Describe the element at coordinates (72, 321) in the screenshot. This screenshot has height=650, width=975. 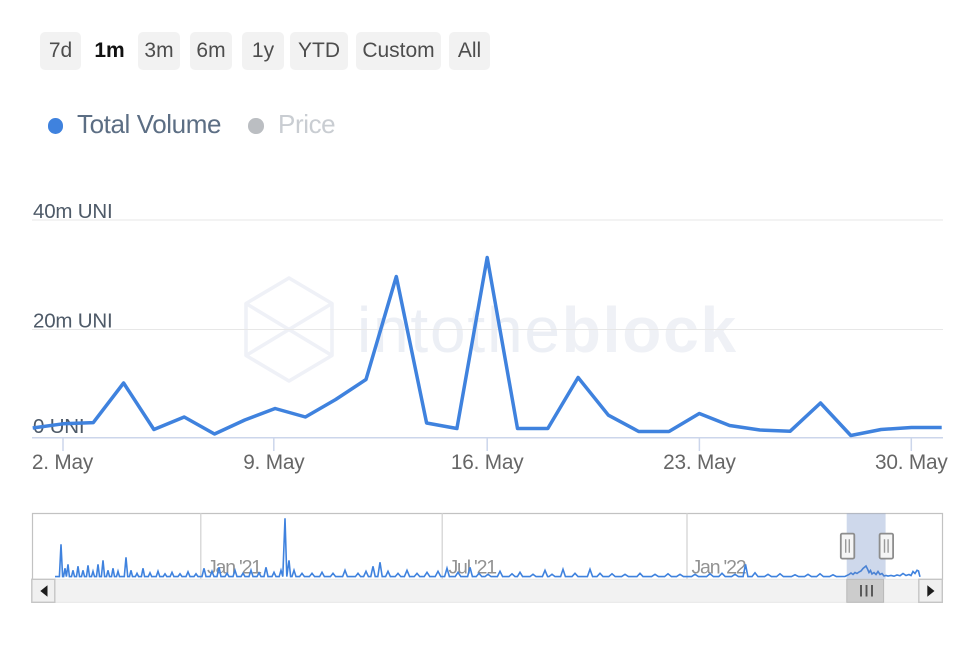
I see `svg-text: 20m UNI` at that location.